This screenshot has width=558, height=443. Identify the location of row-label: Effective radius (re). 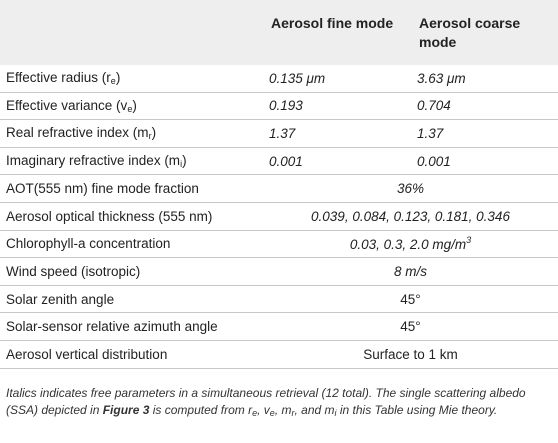
(63, 78).